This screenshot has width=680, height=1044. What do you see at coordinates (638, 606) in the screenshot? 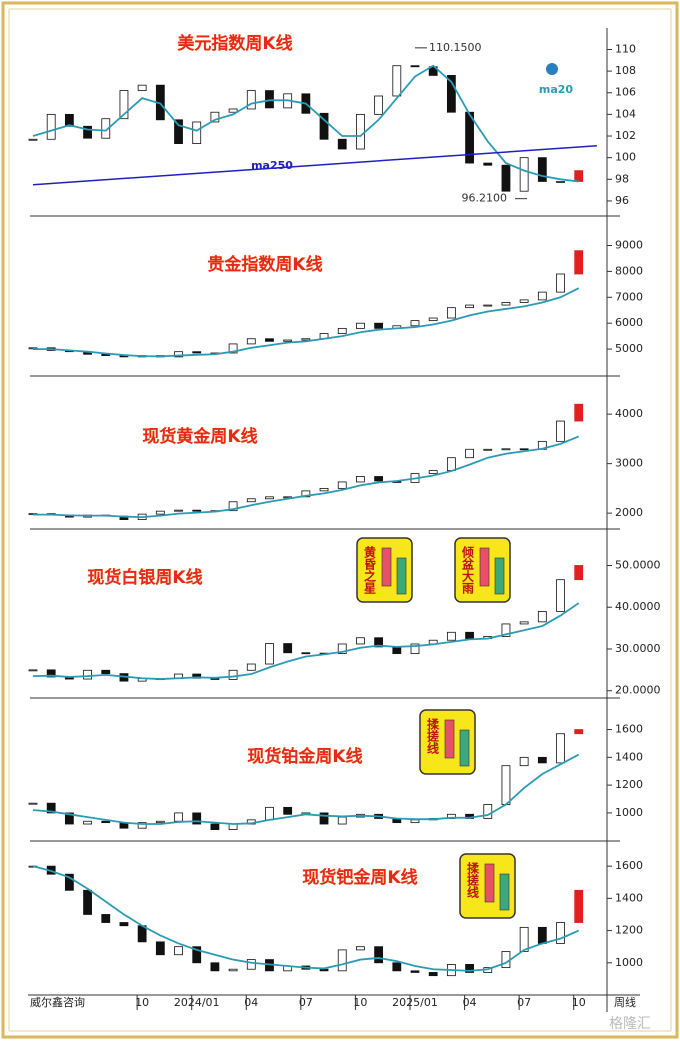
I see `y-tick-label: 40.0000` at bounding box center [638, 606].